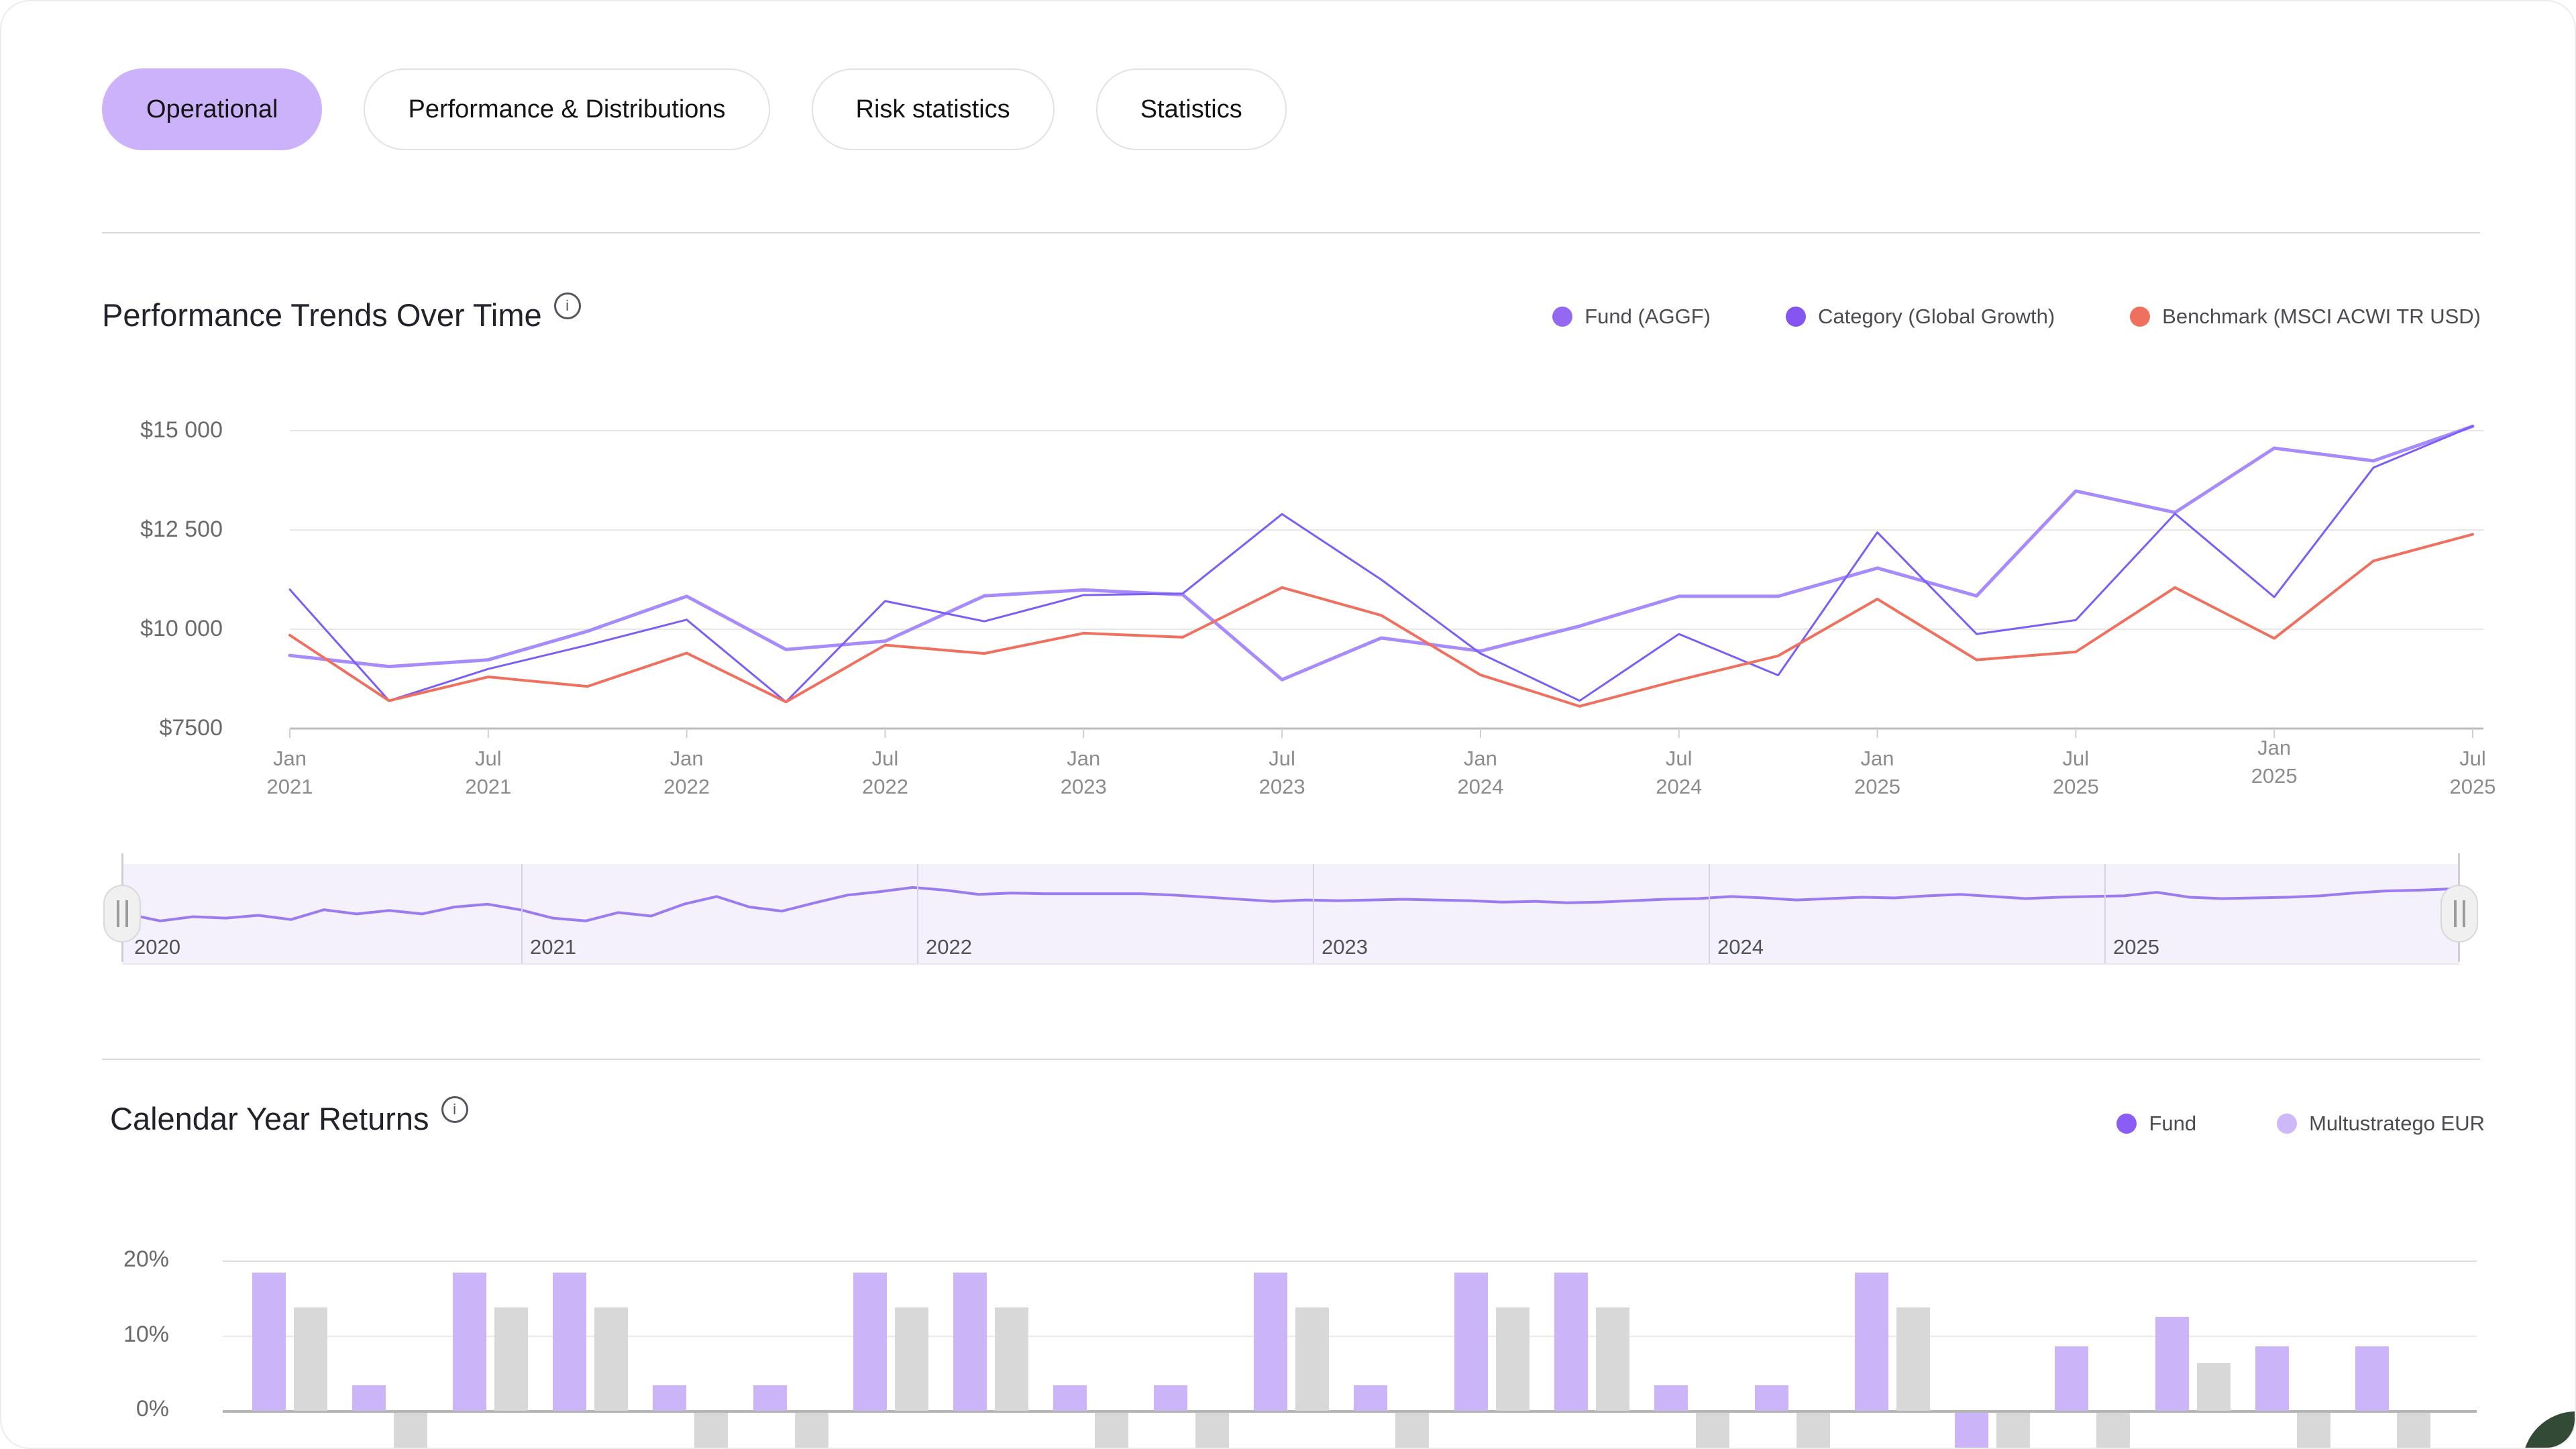  I want to click on brush-year-label: 2024, so click(1740, 947).